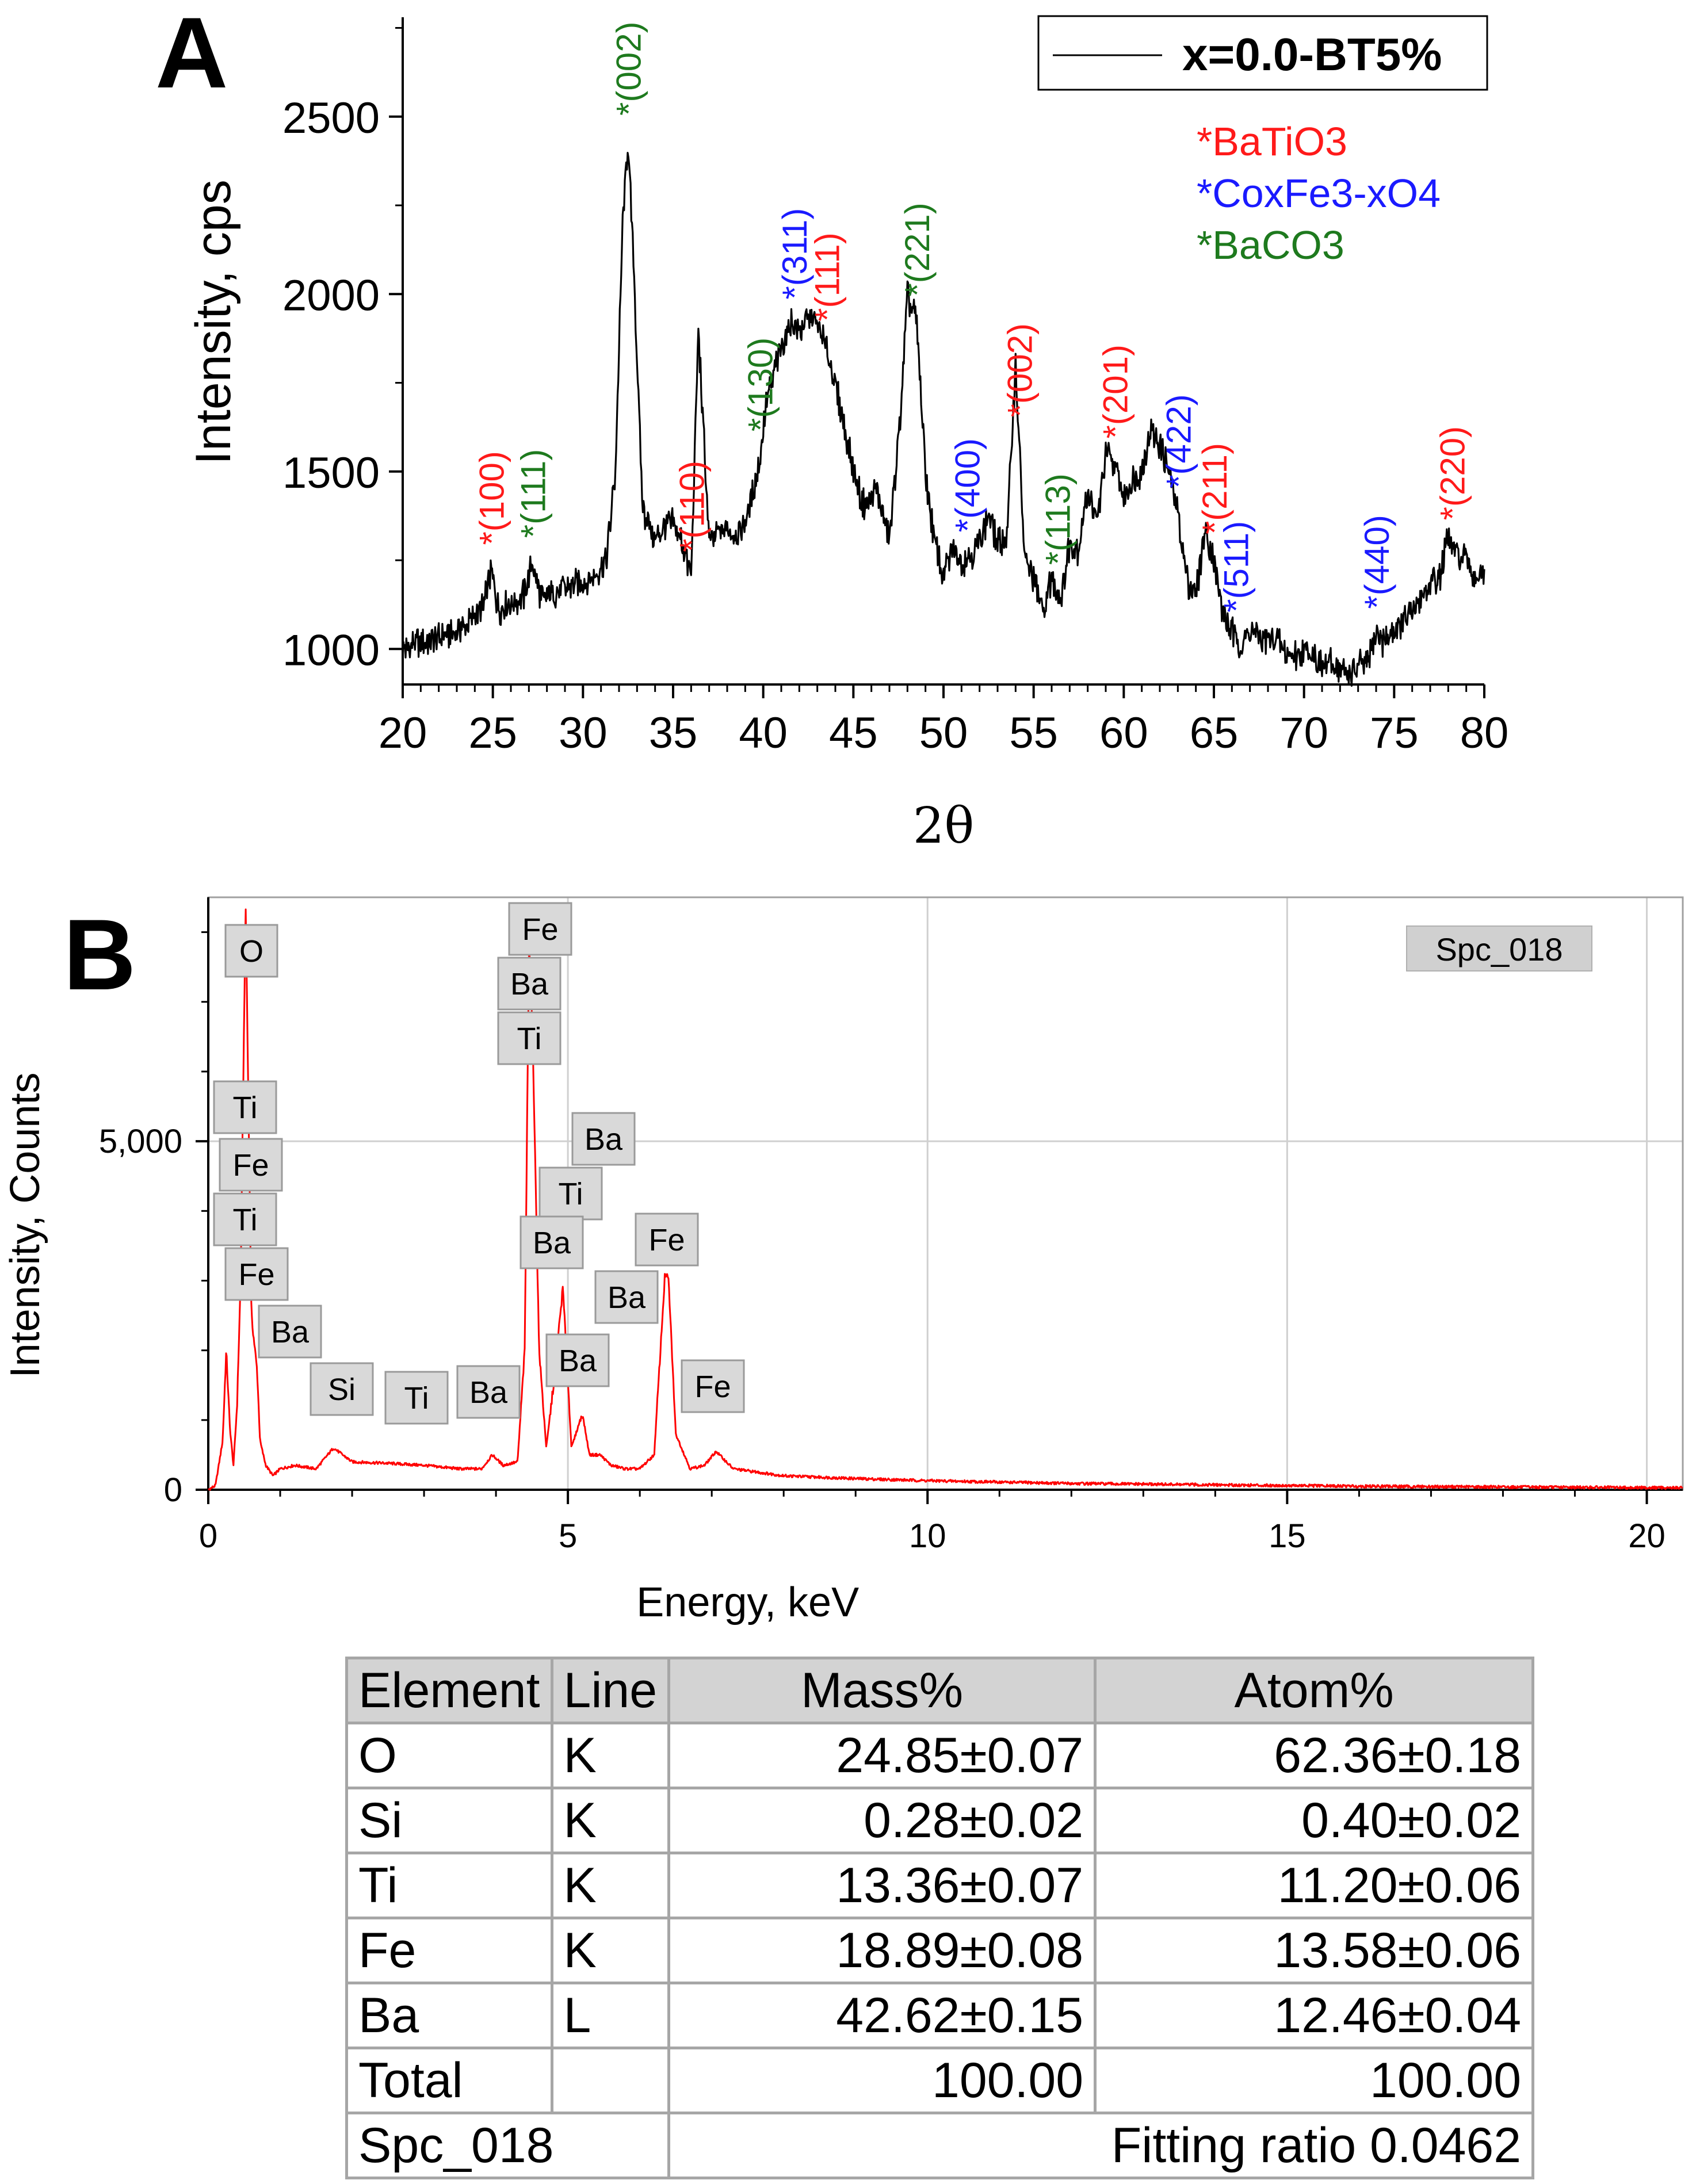  Describe the element at coordinates (1395, 733) in the screenshot. I see `xrd-x-tick-label: 75` at that location.